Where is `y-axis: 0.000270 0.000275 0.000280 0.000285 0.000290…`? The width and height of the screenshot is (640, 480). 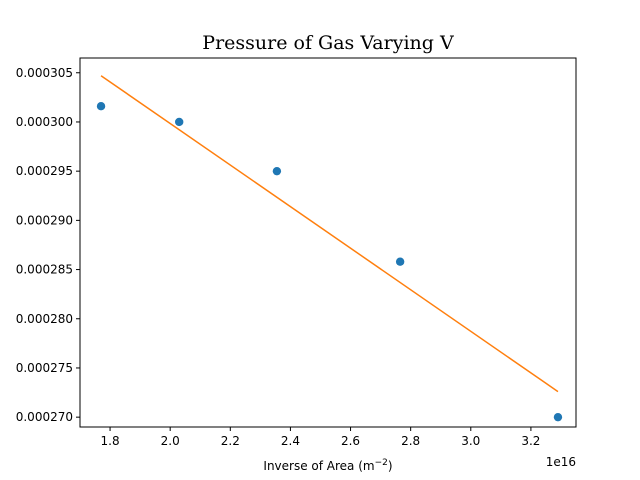 y-axis: 0.000270 0.000275 0.000280 0.000285 0.000290… is located at coordinates (48, 245).